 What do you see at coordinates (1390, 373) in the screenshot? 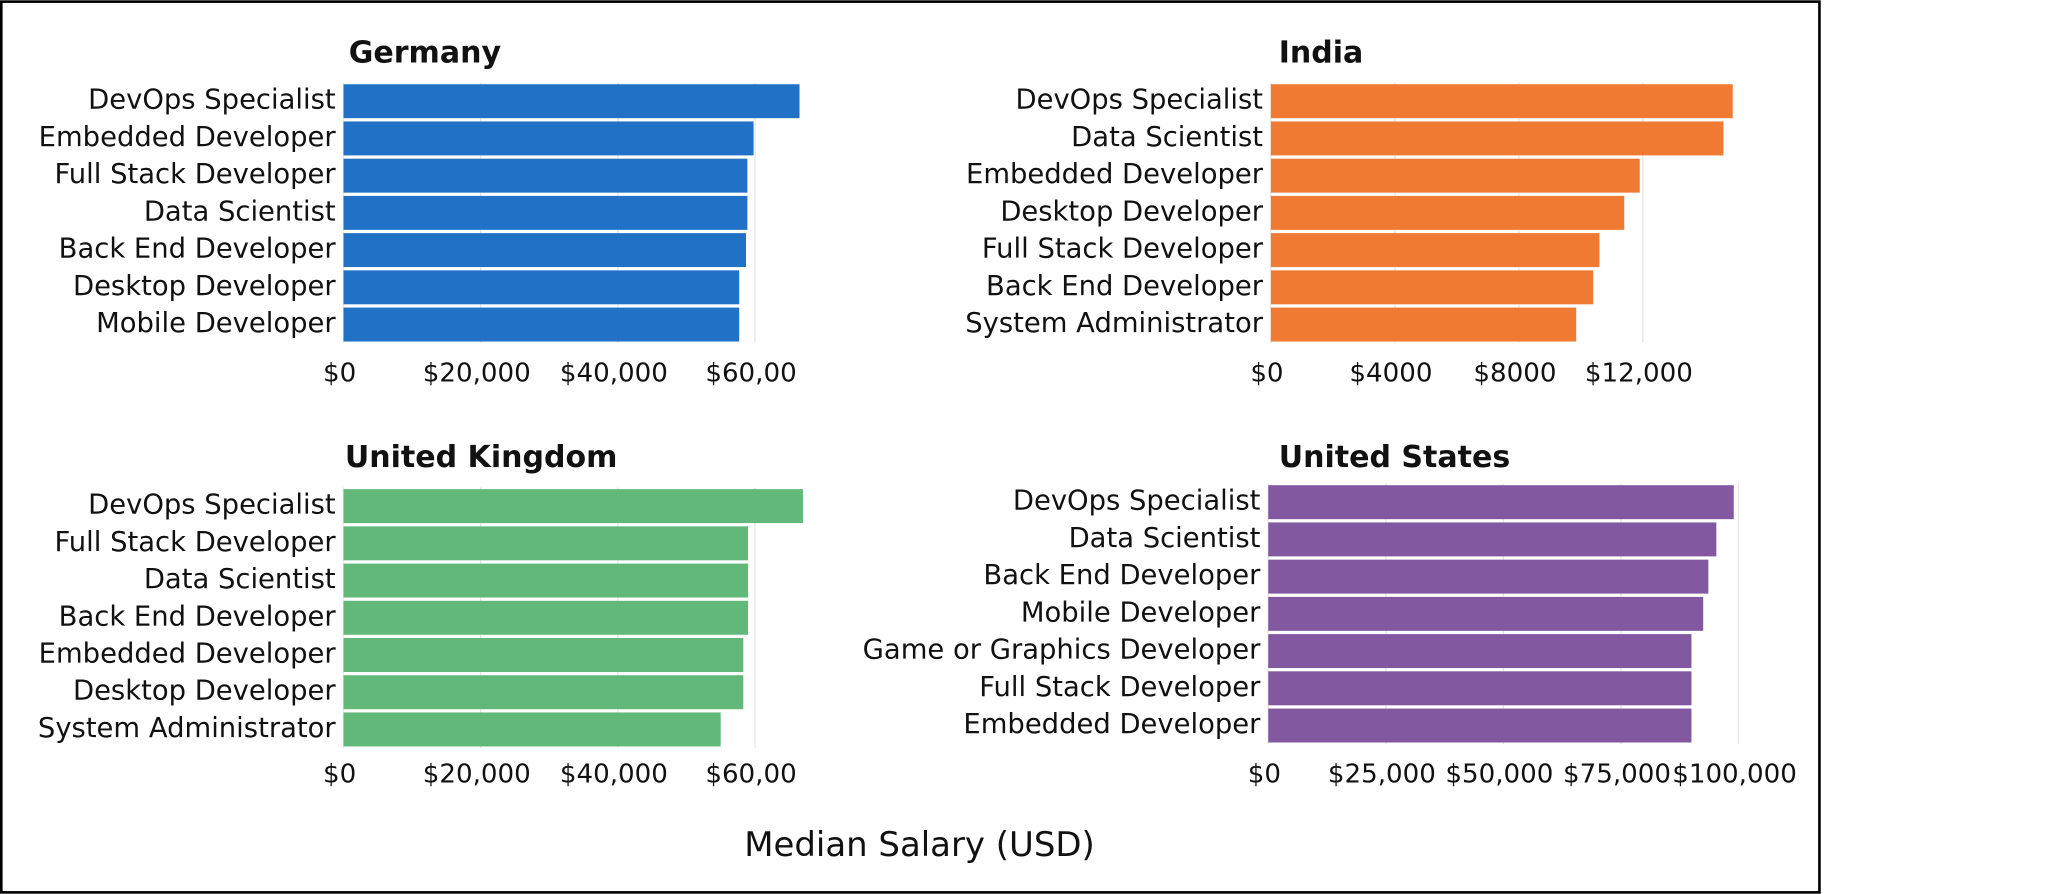
I see `x-tick-label: $4000` at bounding box center [1390, 373].